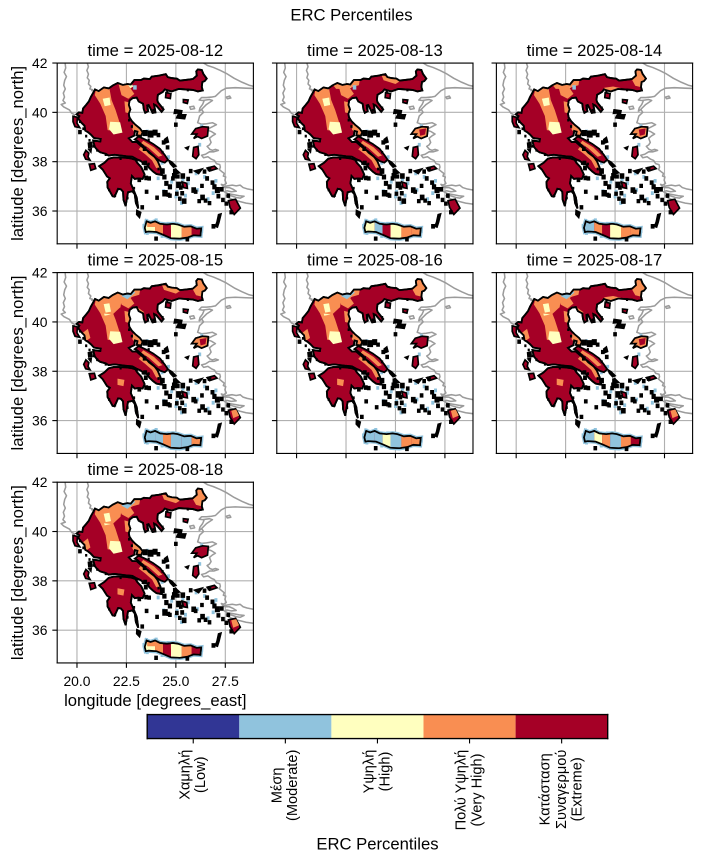 The height and width of the screenshot is (862, 703). What do you see at coordinates (578, 789) in the screenshot?
I see `svg-text: (Extreme)` at bounding box center [578, 789].